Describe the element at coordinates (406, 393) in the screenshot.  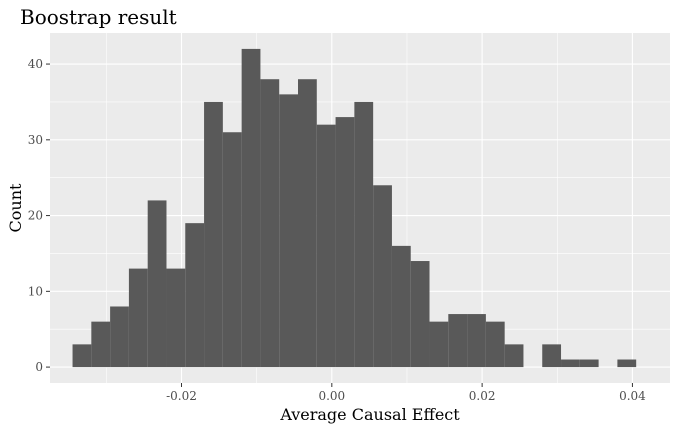
I see `x-axis: -0.02 0.00 0.02 0.04` at that location.